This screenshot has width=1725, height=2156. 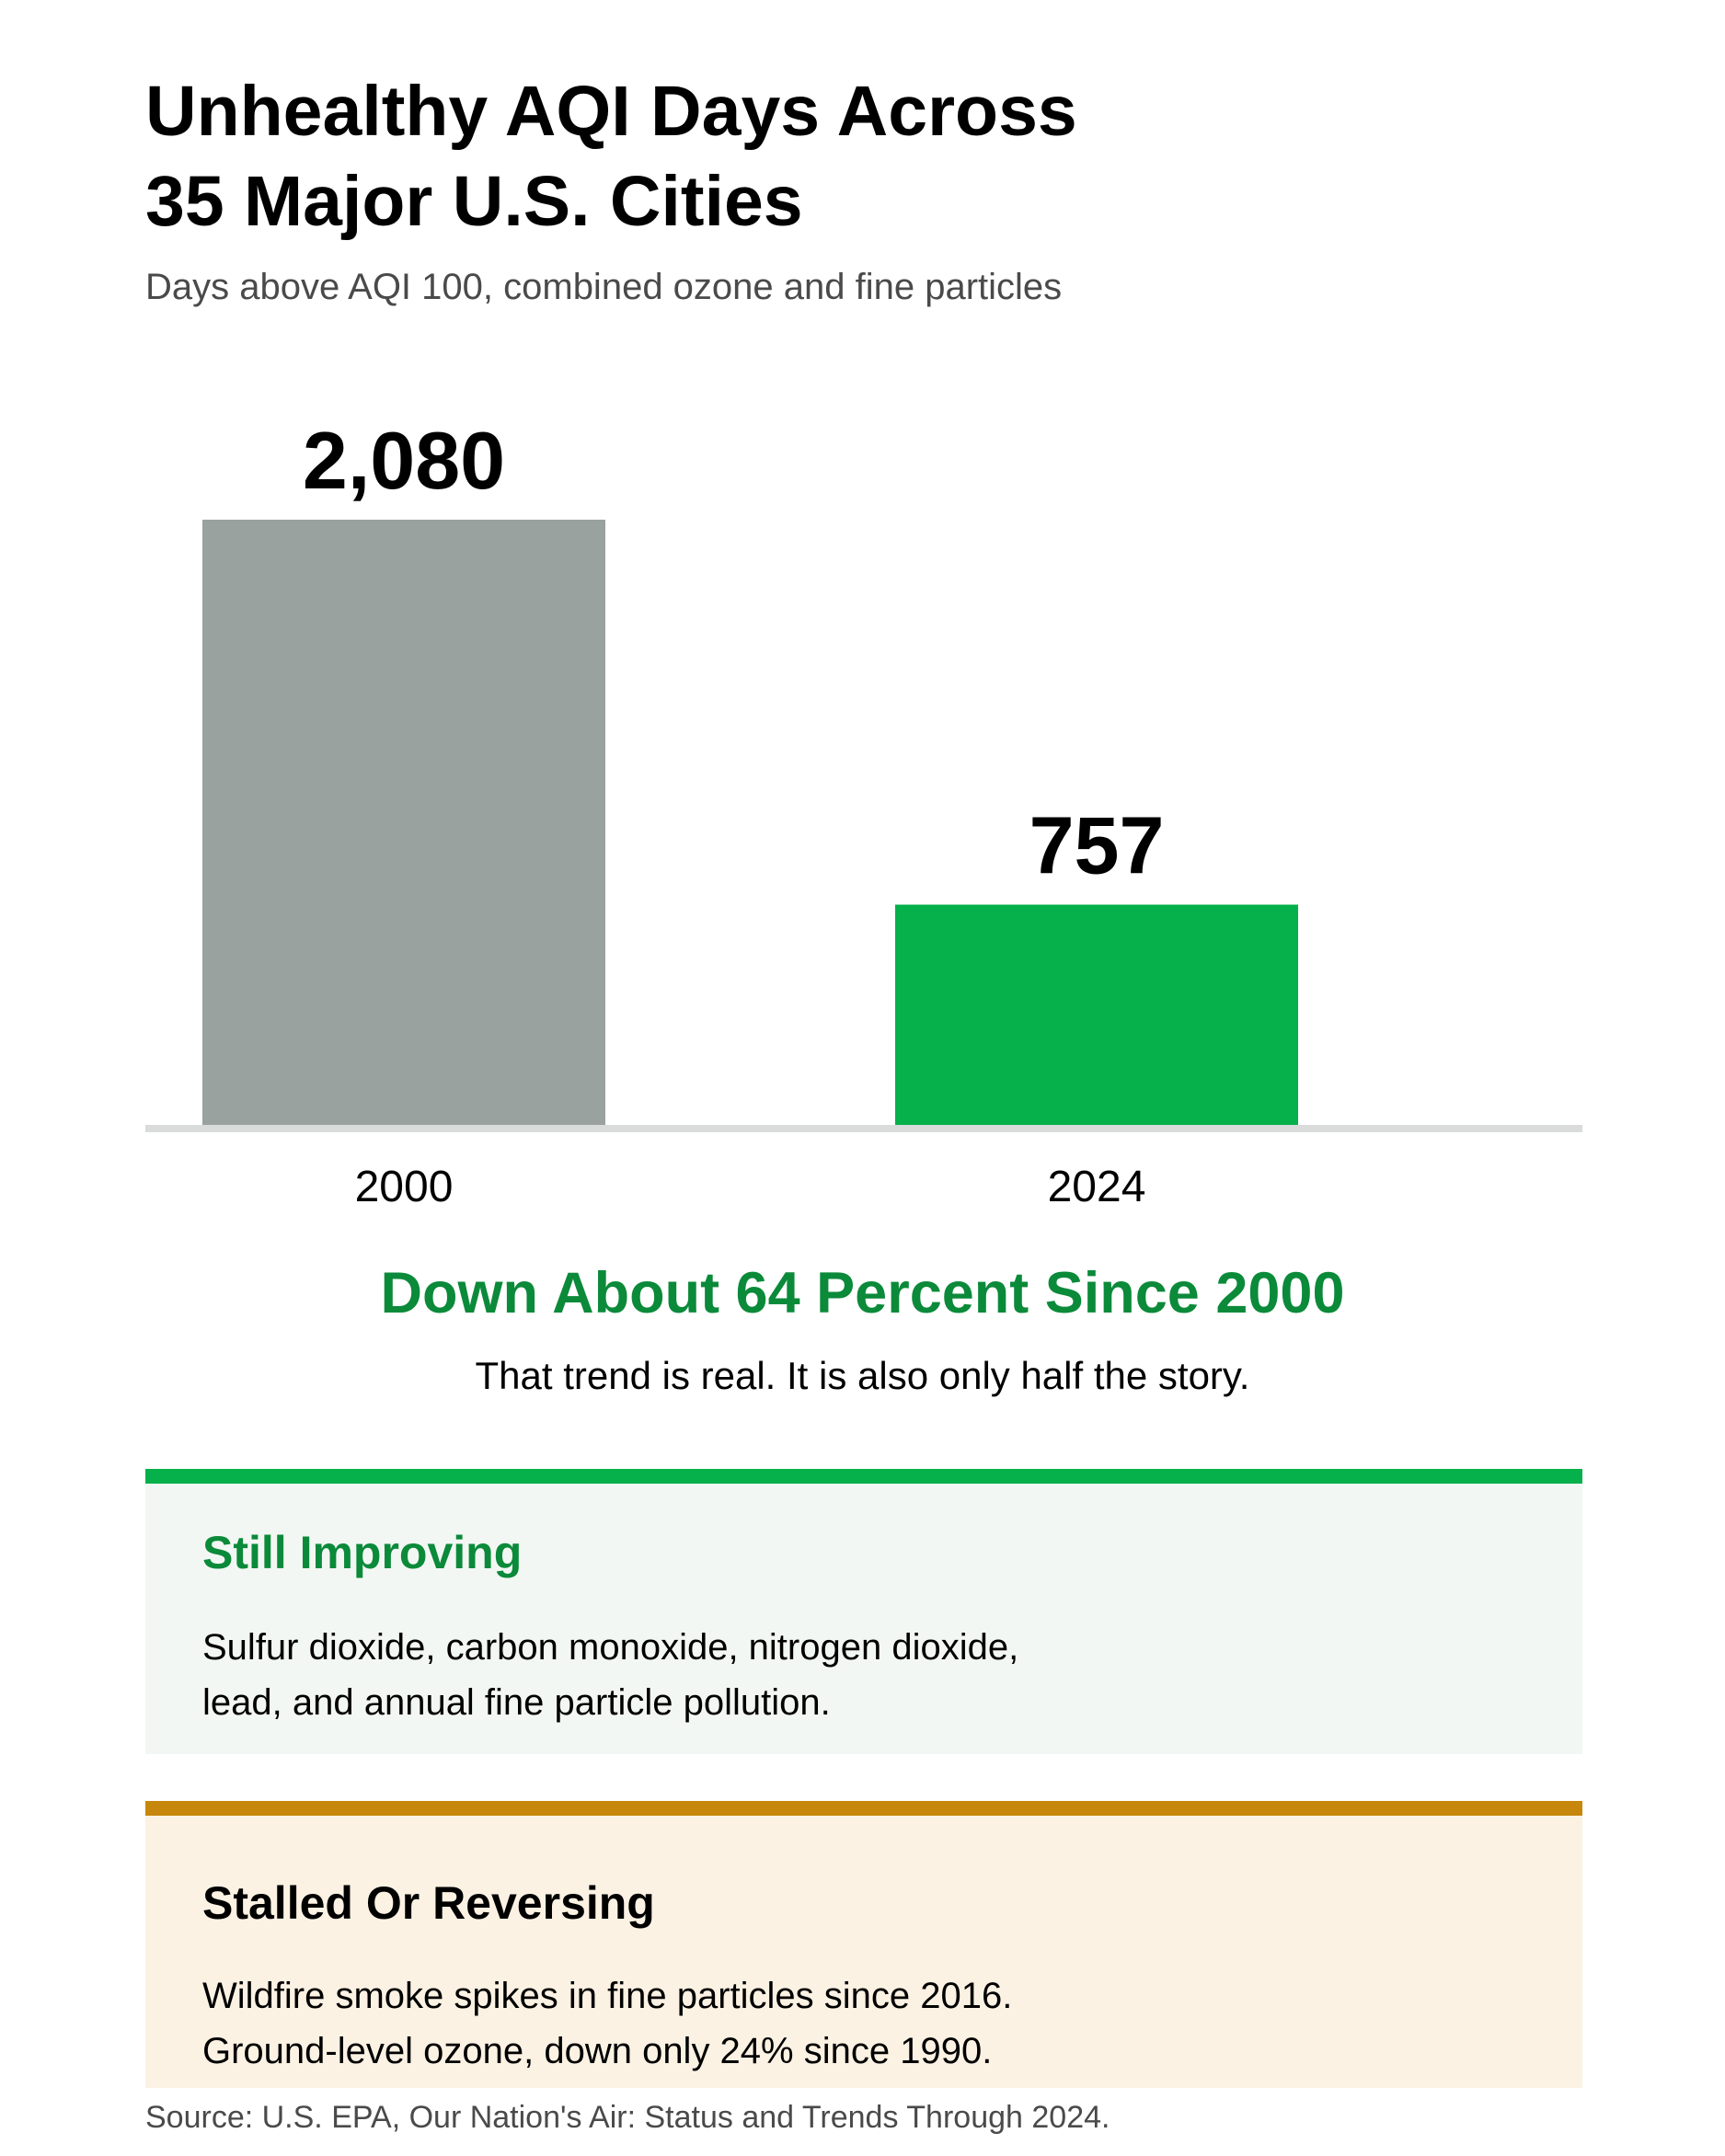 I want to click on category-label-2000: 2000, so click(x=404, y=1187).